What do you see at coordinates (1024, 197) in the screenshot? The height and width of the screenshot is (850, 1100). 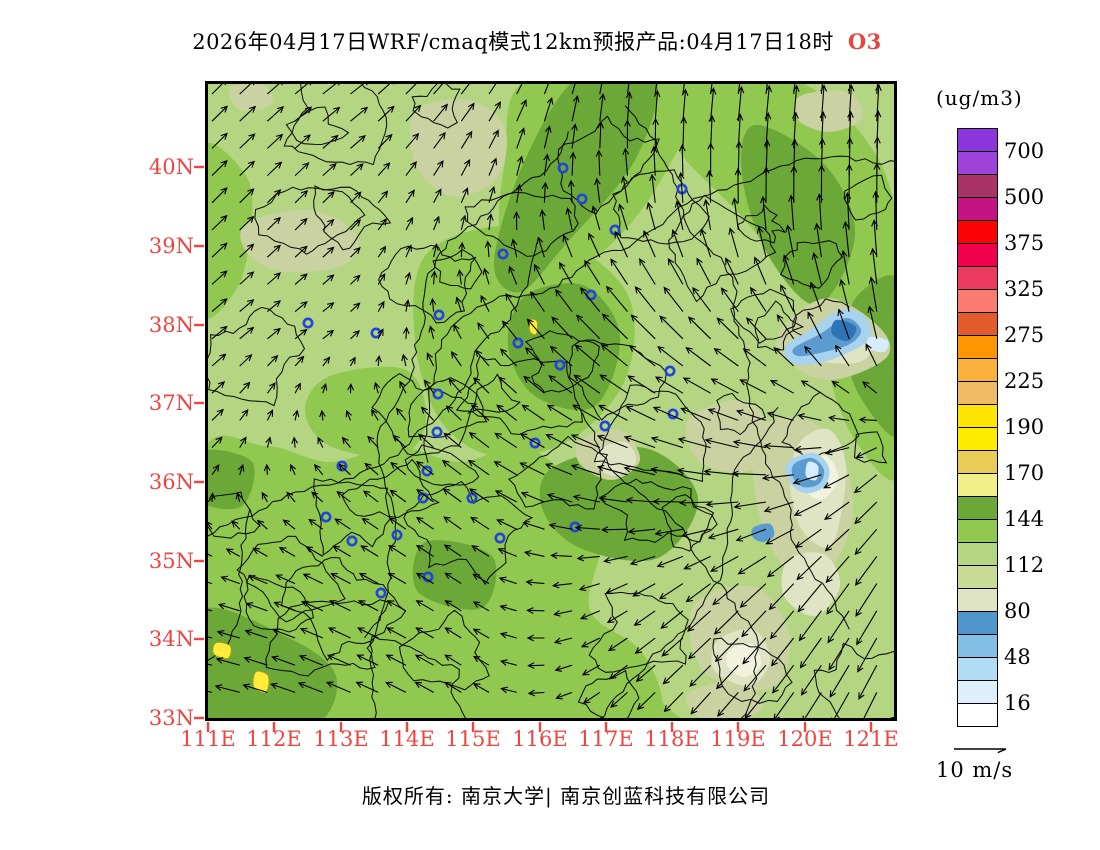 I see `legend-value-label: 500` at bounding box center [1024, 197].